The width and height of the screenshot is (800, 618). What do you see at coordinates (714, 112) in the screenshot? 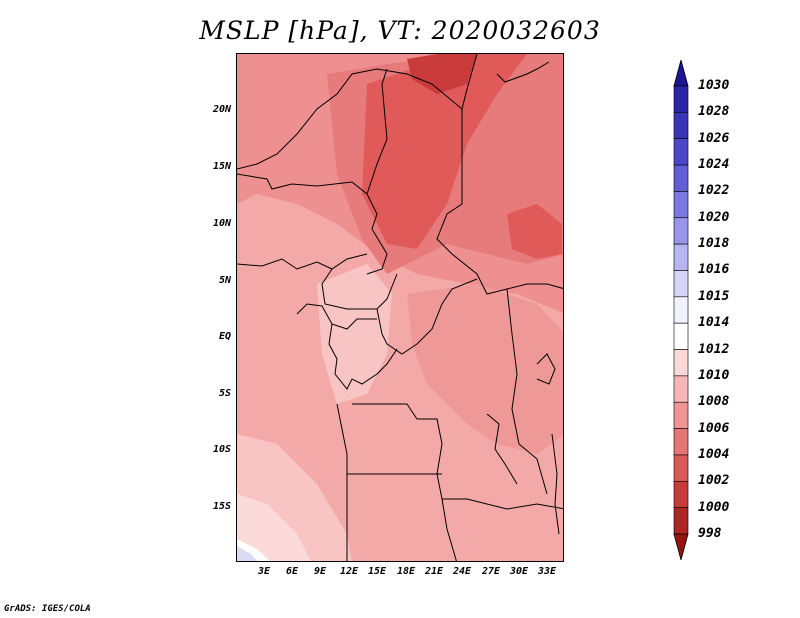
I see `colorbar-level-label: 1028` at bounding box center [714, 112].